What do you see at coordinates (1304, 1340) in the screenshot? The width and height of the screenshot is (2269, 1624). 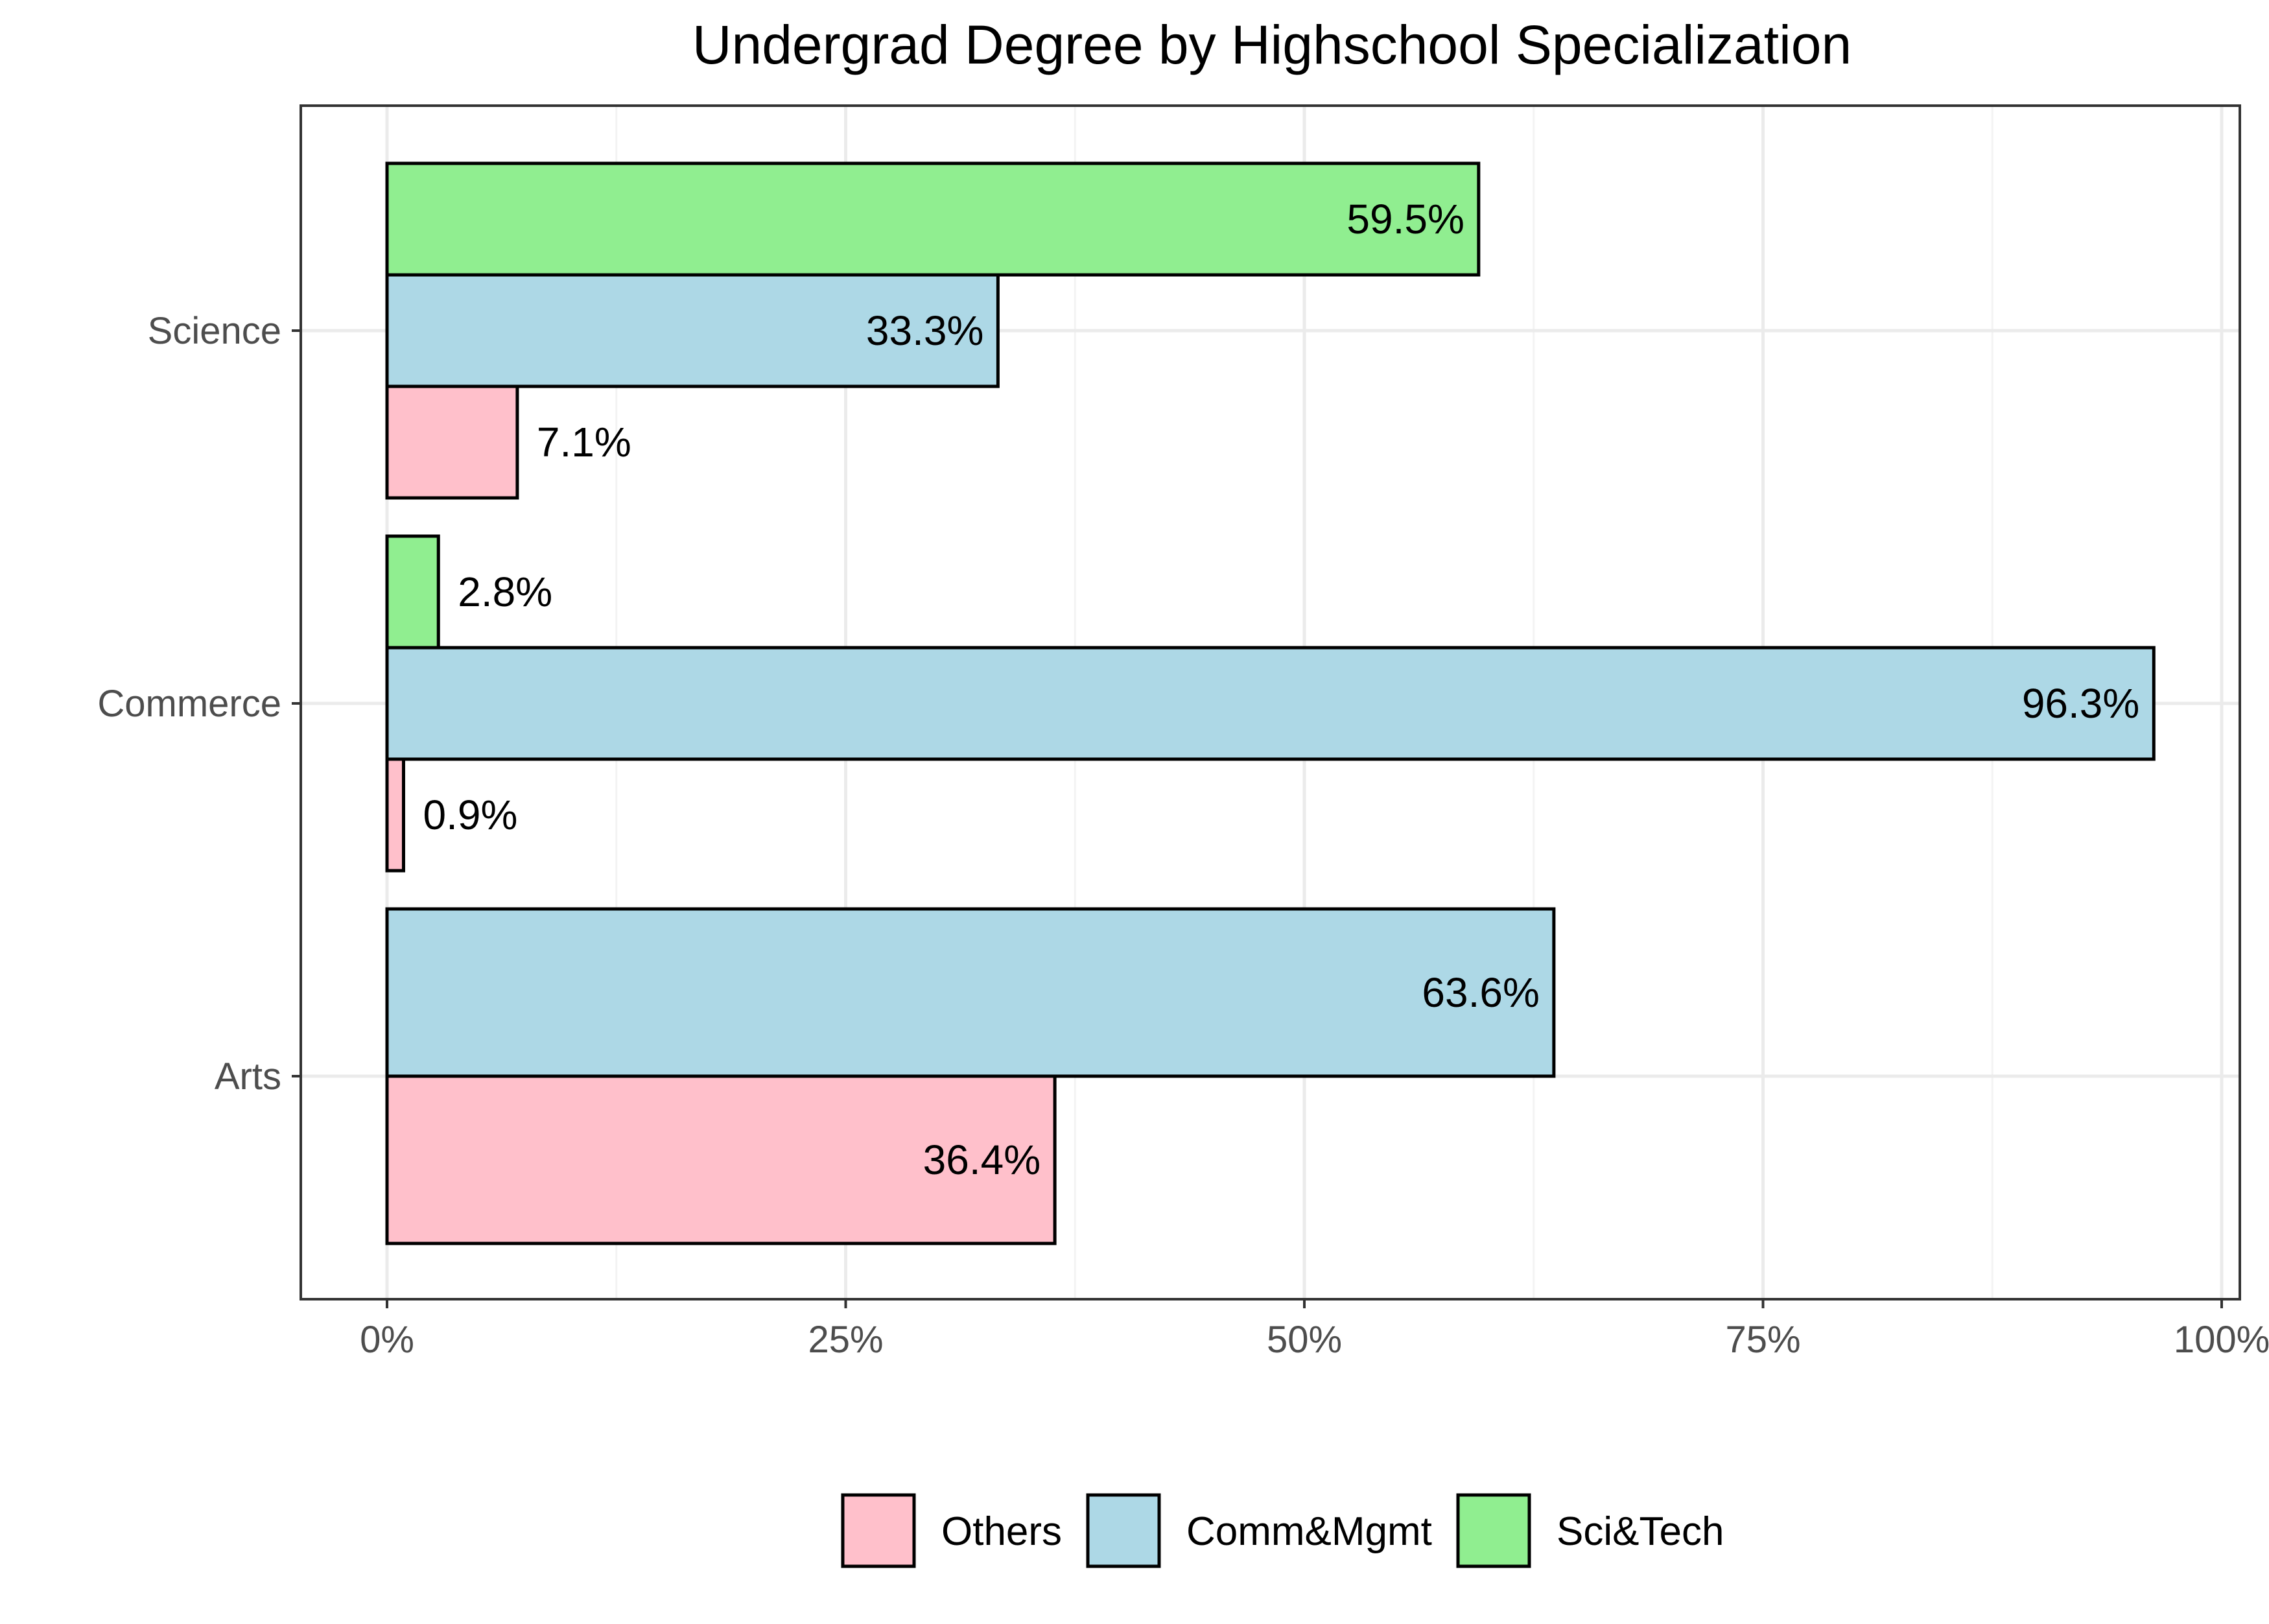 I see `x-tick-label: 50%` at bounding box center [1304, 1340].